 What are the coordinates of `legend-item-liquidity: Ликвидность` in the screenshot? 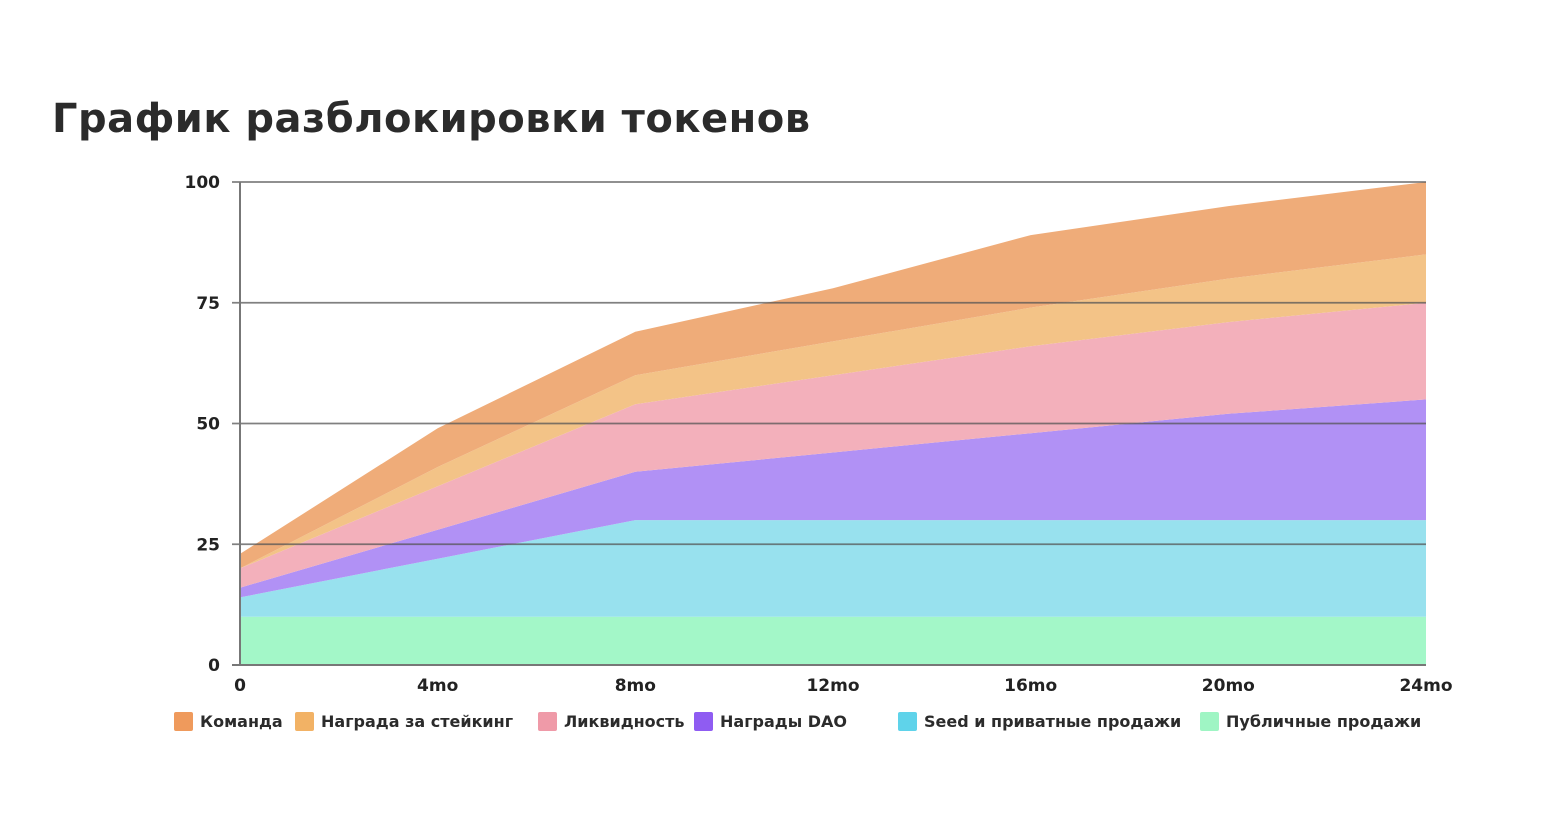 It's located at (611, 721).